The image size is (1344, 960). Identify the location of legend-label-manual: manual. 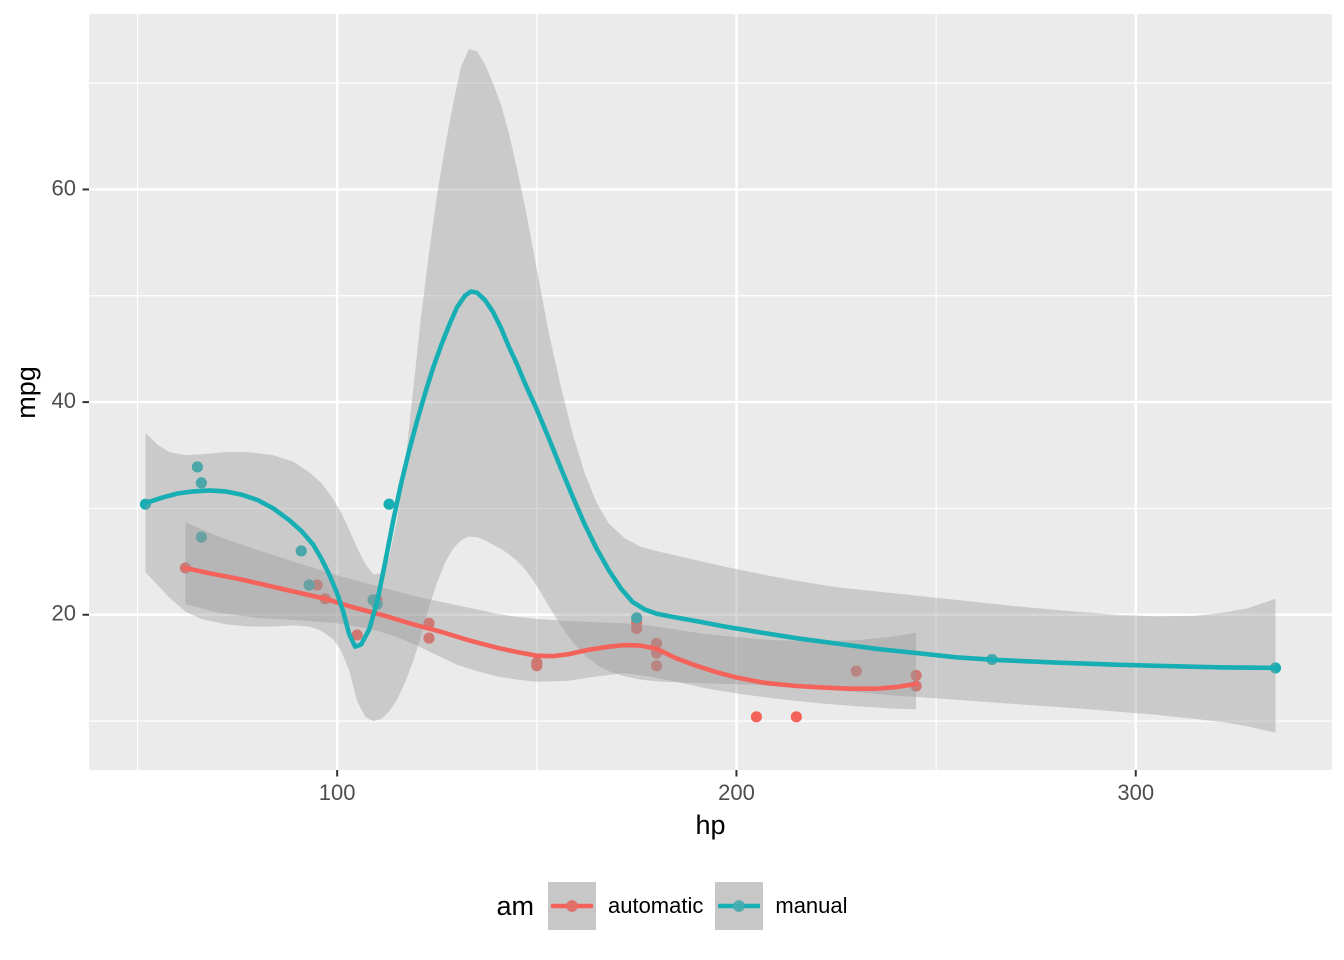
(811, 905).